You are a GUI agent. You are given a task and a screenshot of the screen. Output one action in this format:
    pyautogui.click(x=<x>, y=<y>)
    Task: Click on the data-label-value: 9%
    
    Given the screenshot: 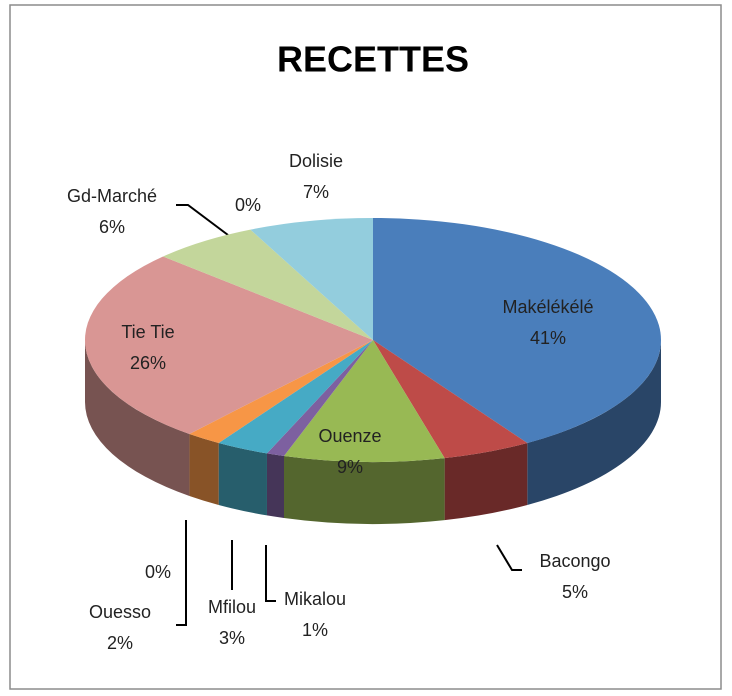 What is the action you would take?
    pyautogui.click(x=350, y=467)
    